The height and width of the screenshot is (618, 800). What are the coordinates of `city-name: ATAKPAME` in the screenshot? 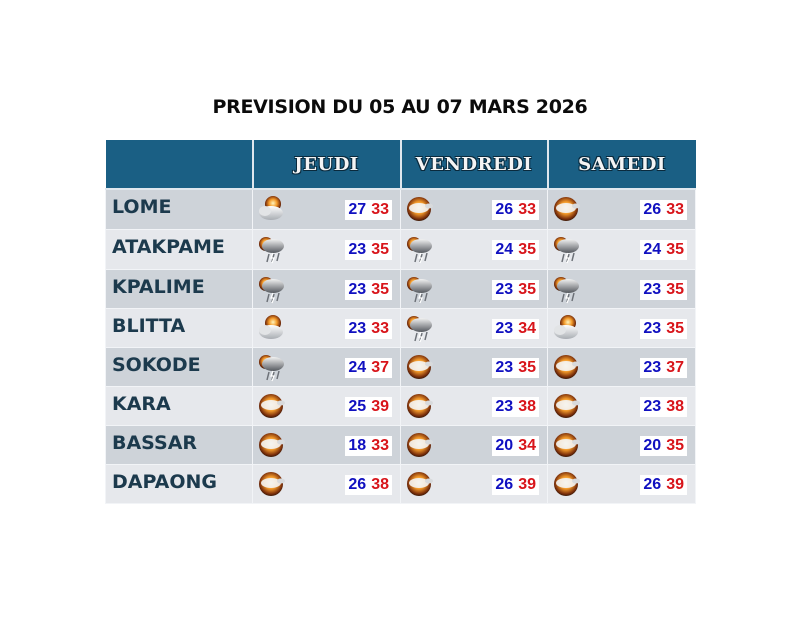 It's located at (168, 246).